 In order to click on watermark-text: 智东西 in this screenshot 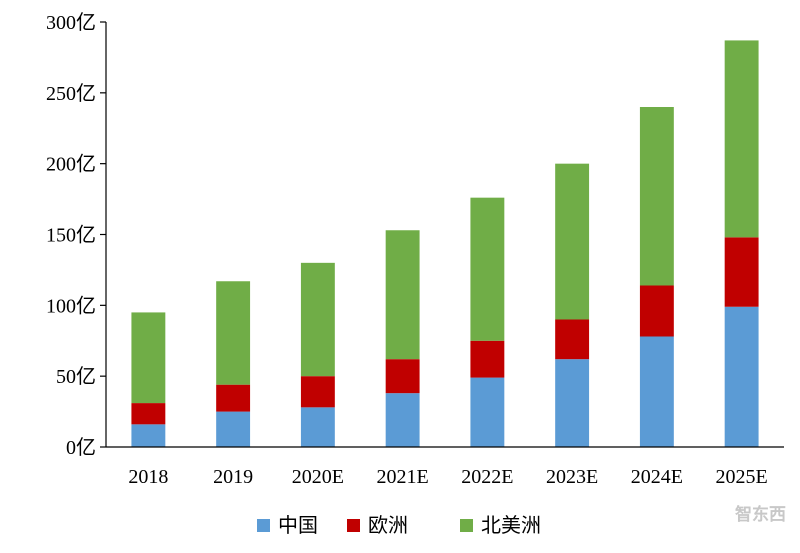, I will do `click(760, 514)`.